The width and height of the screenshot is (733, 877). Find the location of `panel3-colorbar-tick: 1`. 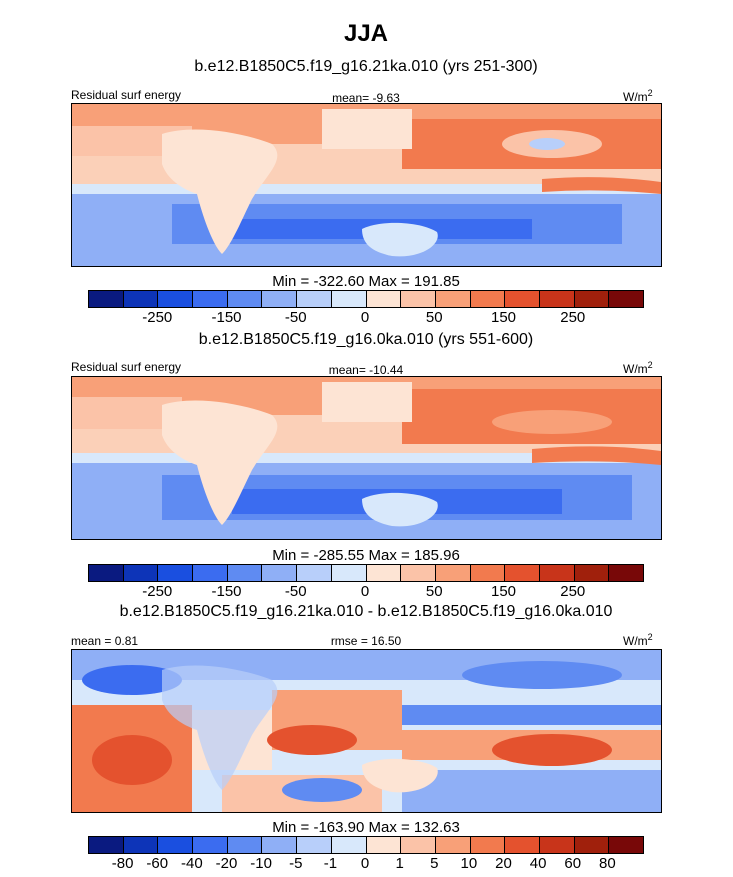

panel3-colorbar-tick: 1 is located at coordinates (399, 863).